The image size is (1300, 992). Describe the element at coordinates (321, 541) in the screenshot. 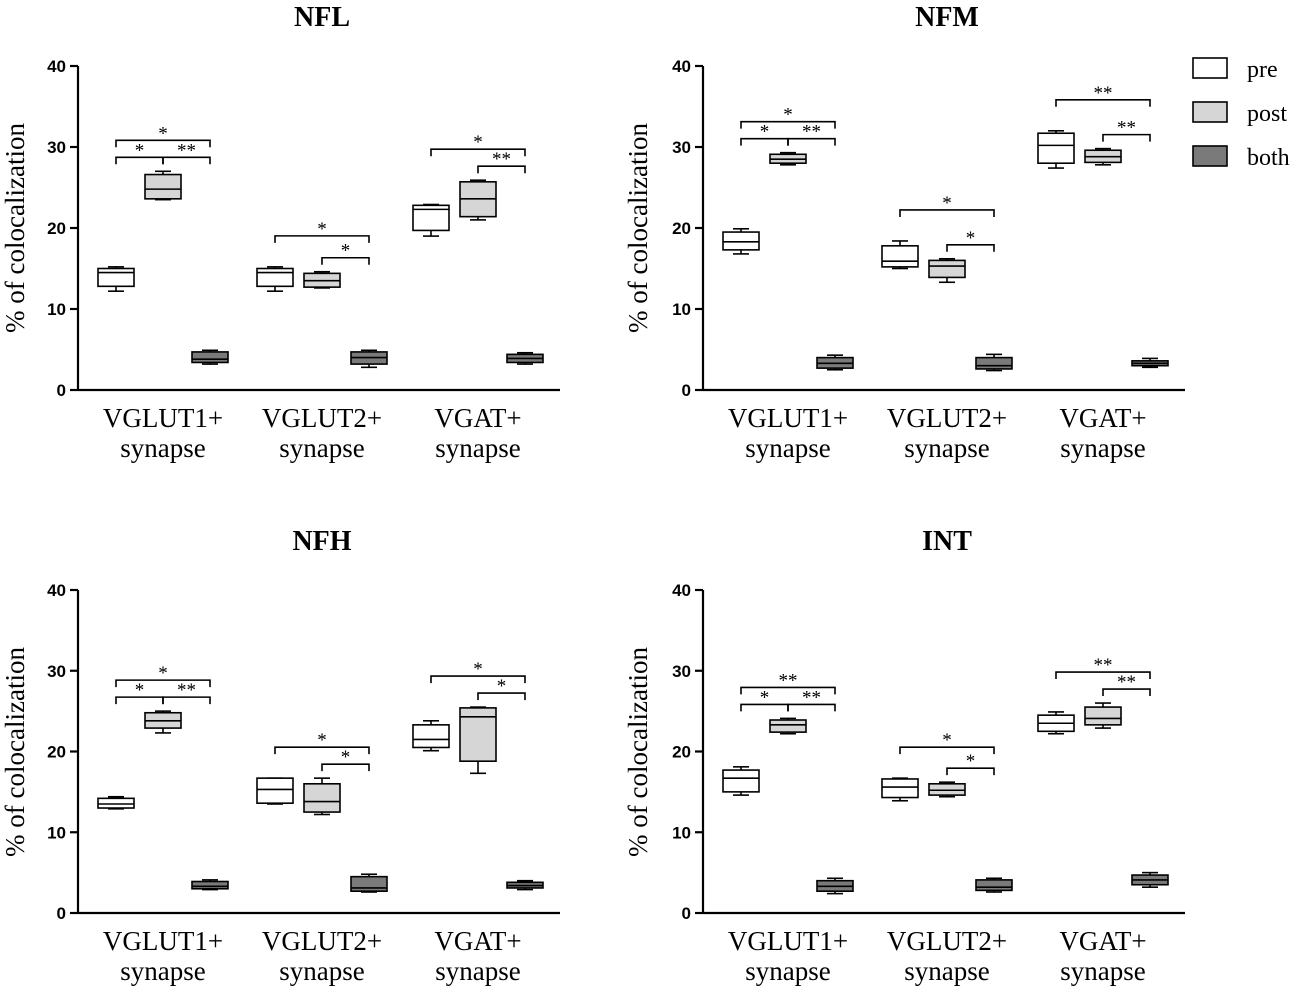

I see `panel-title: NFH` at that location.